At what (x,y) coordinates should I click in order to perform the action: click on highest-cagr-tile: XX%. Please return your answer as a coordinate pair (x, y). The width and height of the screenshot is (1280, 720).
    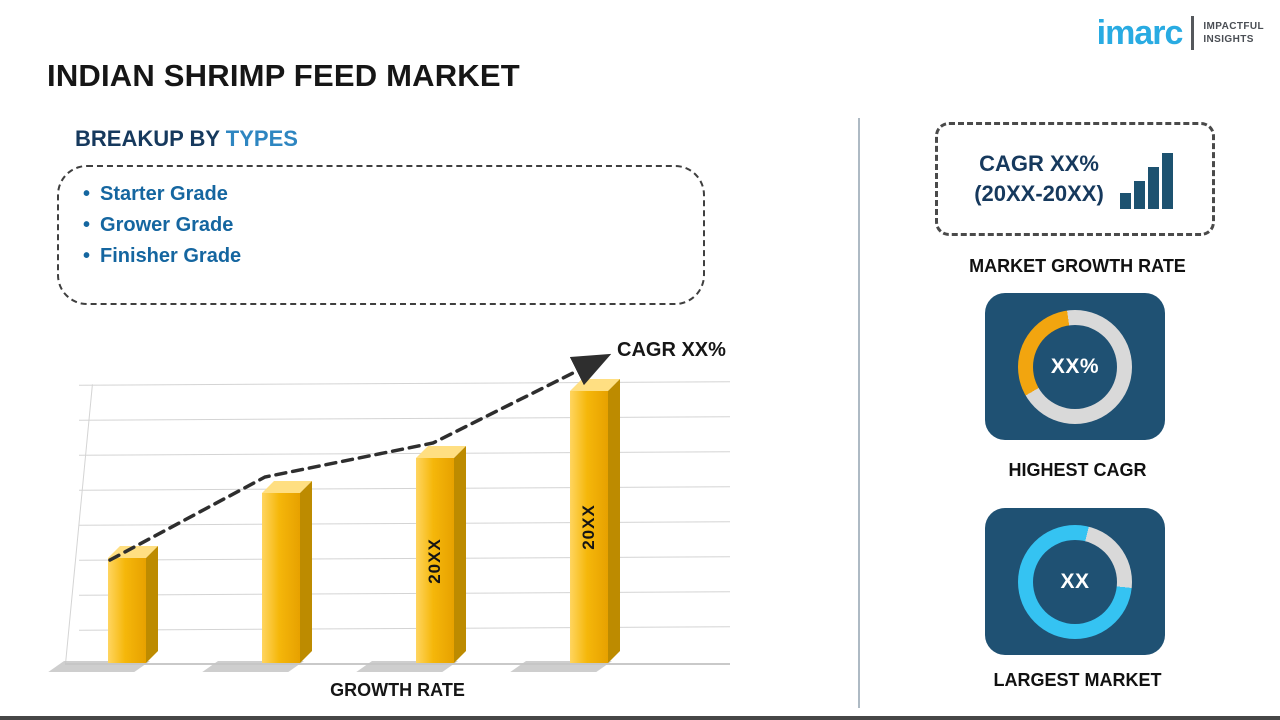
    Looking at the image, I should click on (1075, 366).